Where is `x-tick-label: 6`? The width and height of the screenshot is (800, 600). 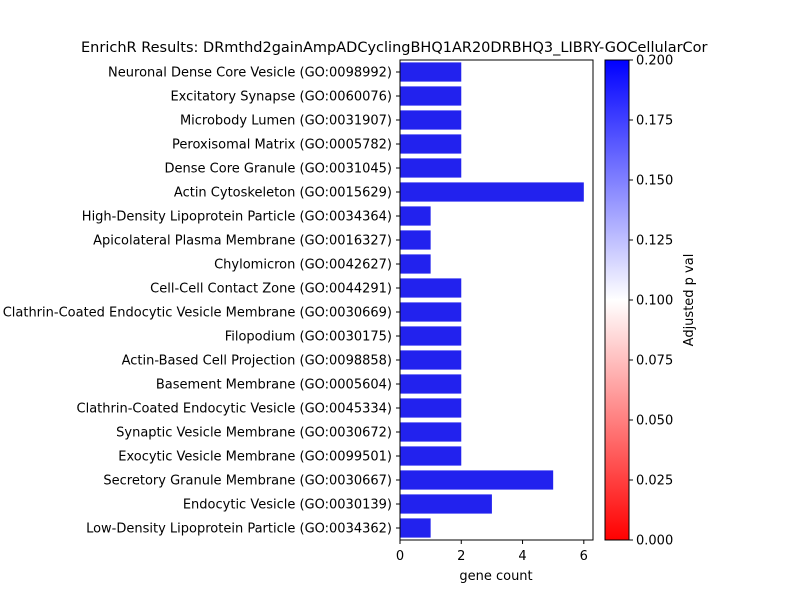
x-tick-label: 6 is located at coordinates (584, 556).